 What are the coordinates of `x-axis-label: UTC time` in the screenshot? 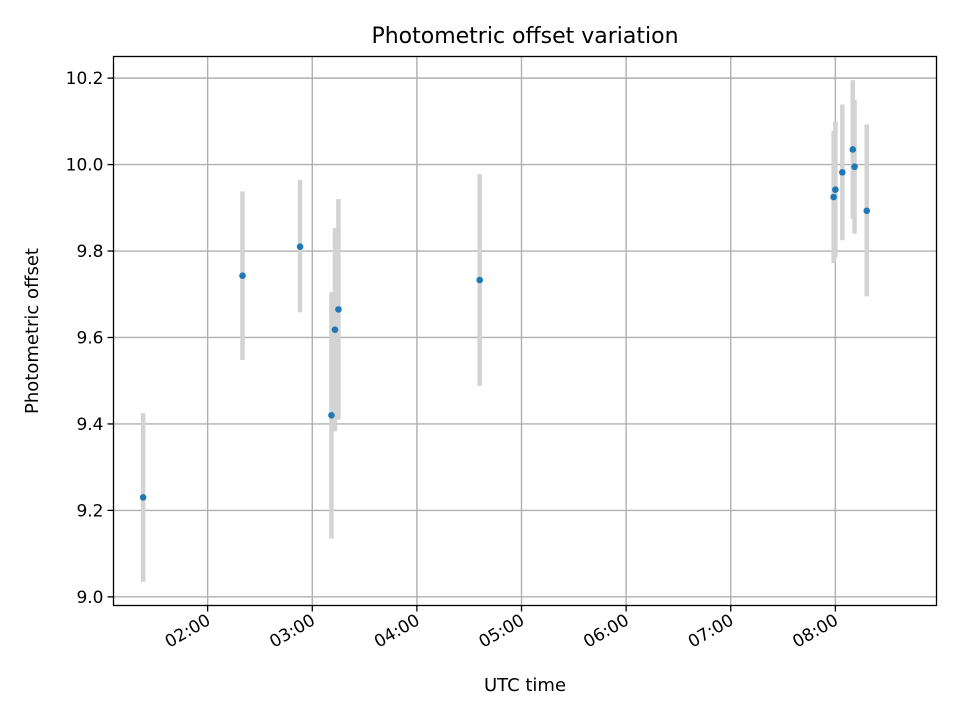 It's located at (525, 685).